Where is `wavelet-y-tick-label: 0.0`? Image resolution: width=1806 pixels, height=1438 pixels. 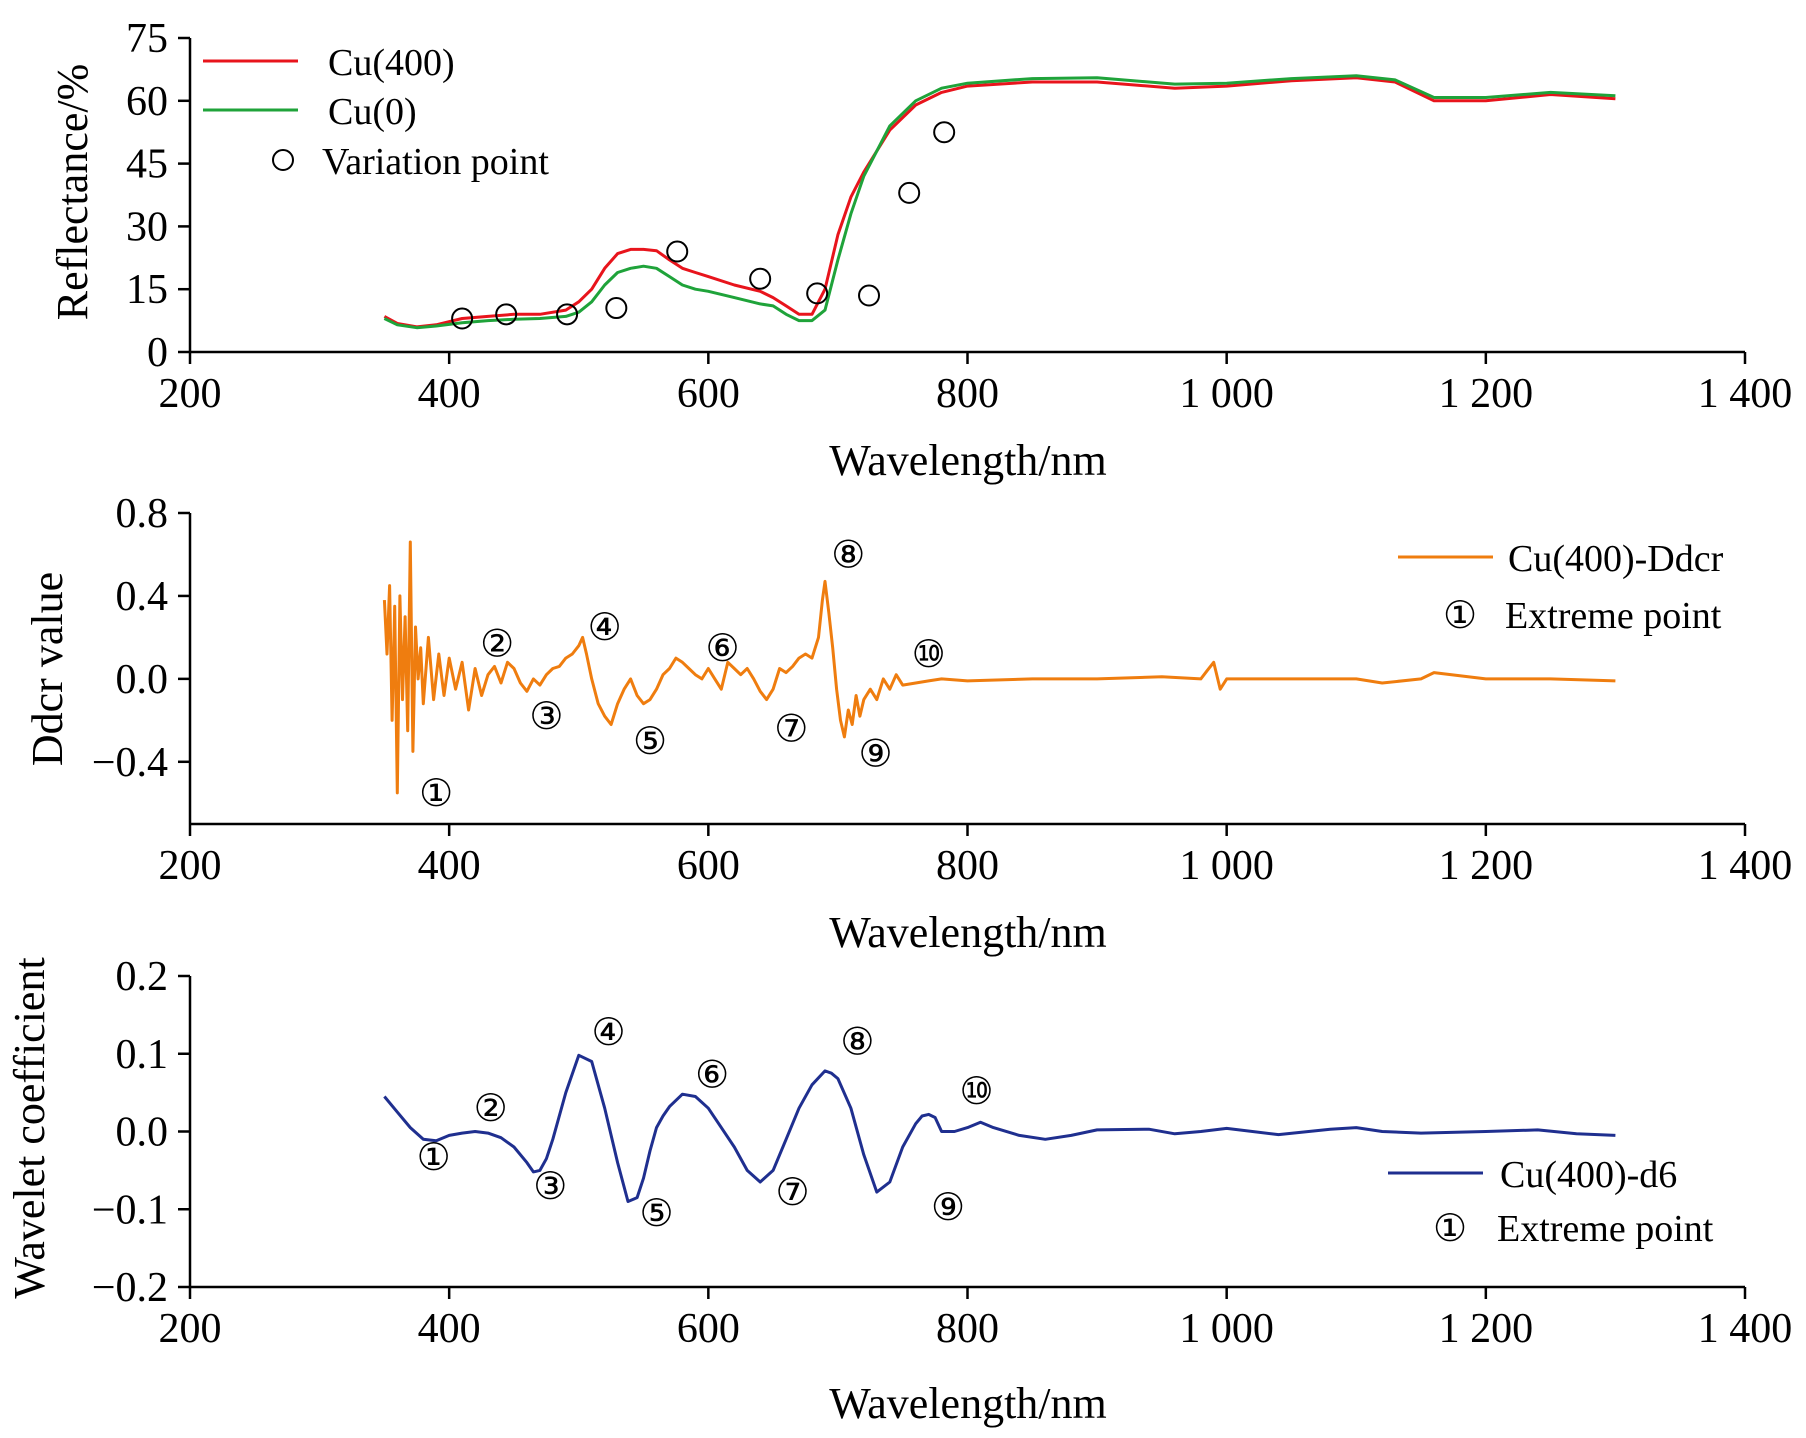
wavelet-y-tick-label: 0.0 is located at coordinates (142, 1133).